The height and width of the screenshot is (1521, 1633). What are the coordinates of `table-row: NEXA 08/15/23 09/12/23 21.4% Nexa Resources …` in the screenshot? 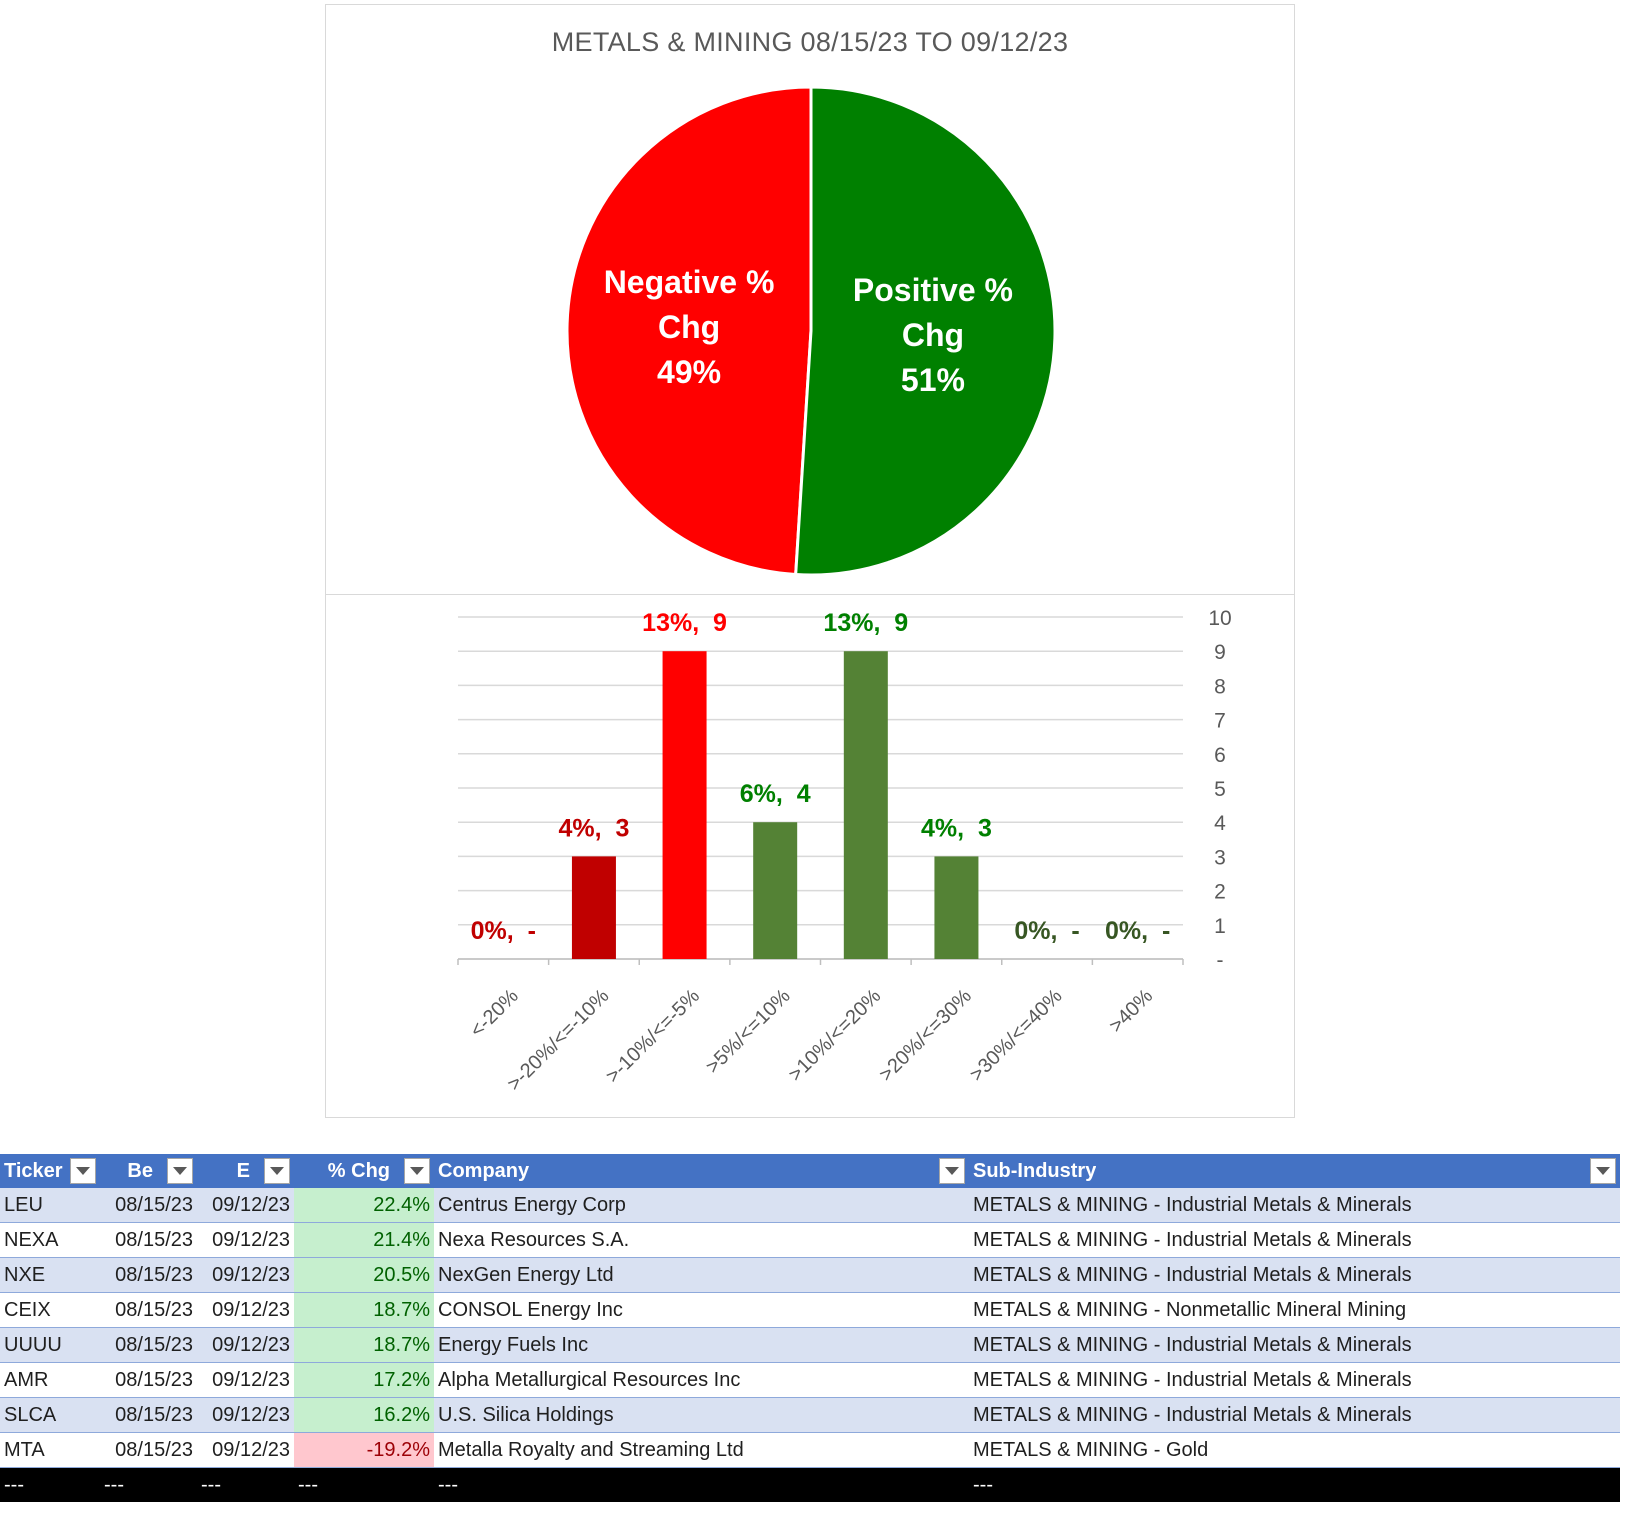 It's located at (810, 1240).